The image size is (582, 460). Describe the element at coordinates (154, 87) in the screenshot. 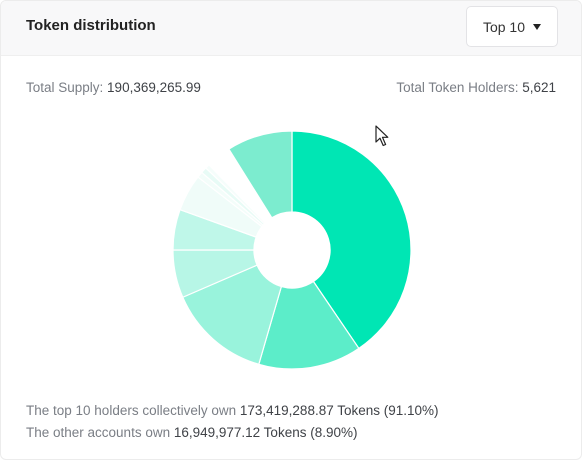

I see `total-supply-value: 190,369,265.99` at that location.